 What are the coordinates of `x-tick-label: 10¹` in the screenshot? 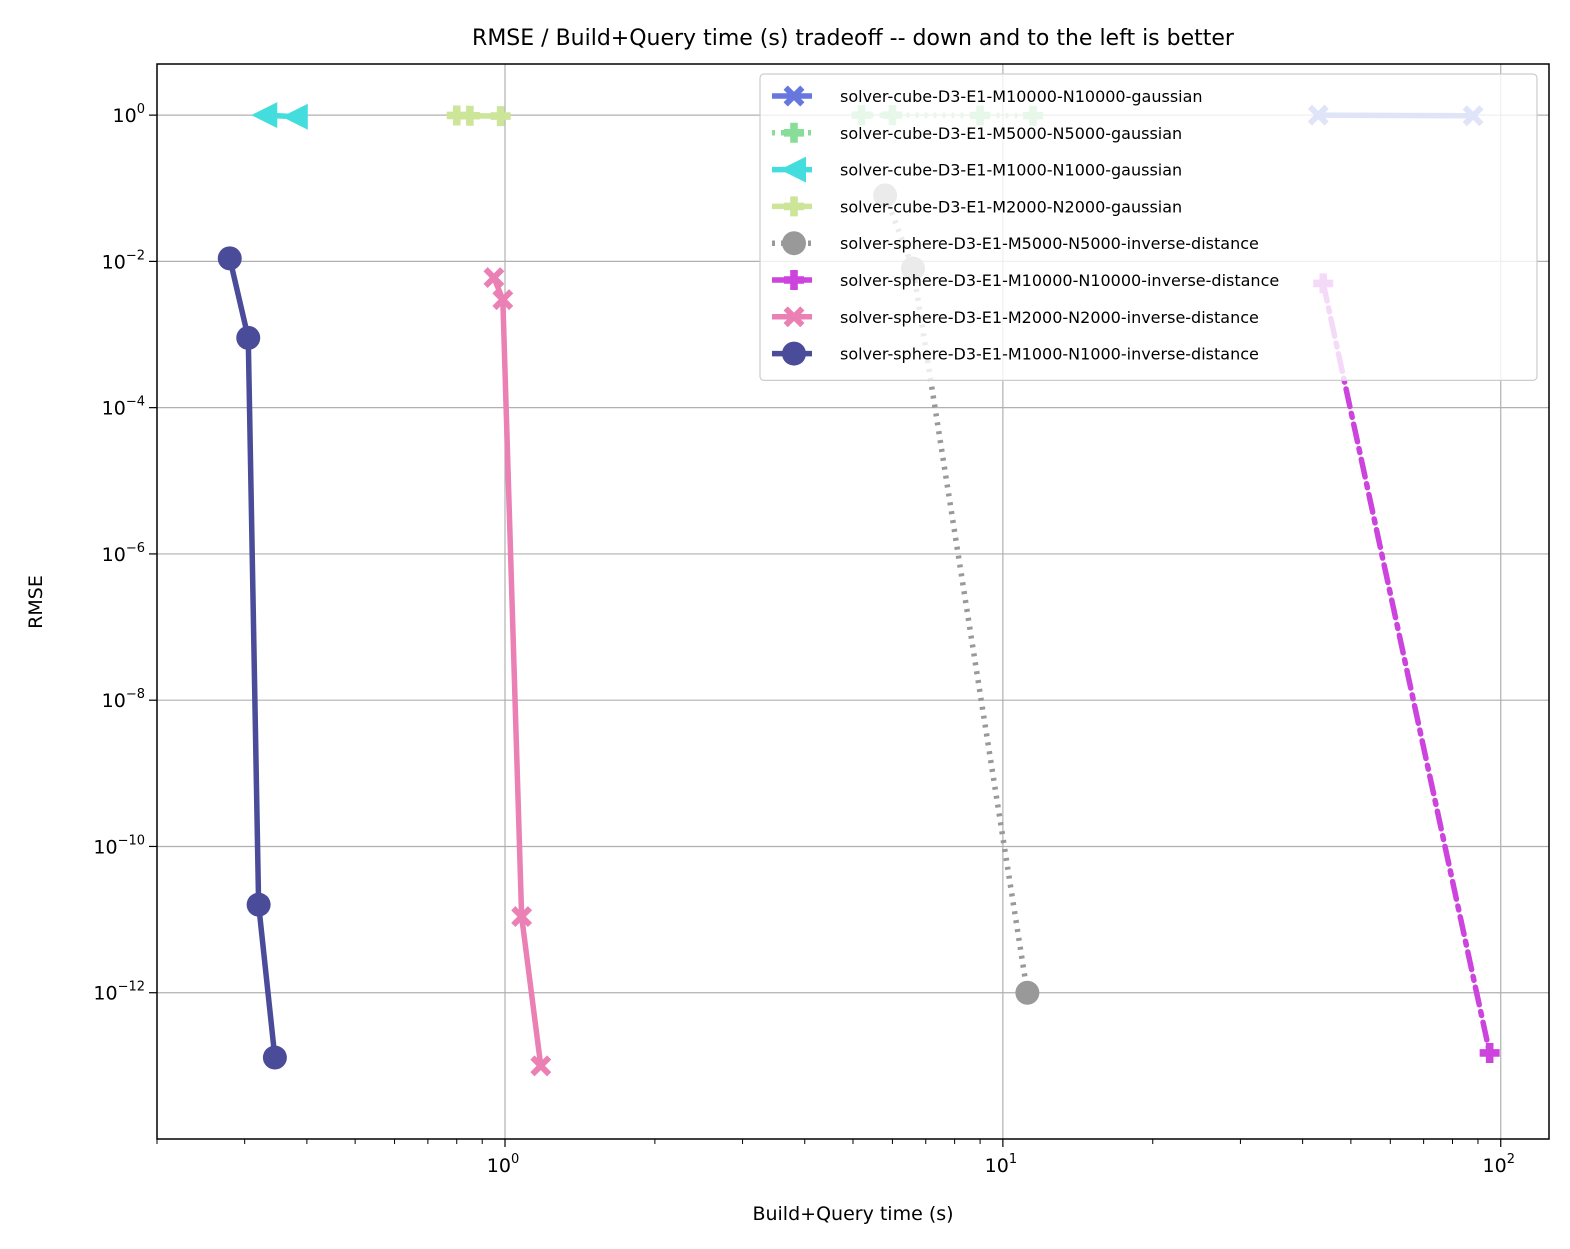 It's located at (1001, 1164).